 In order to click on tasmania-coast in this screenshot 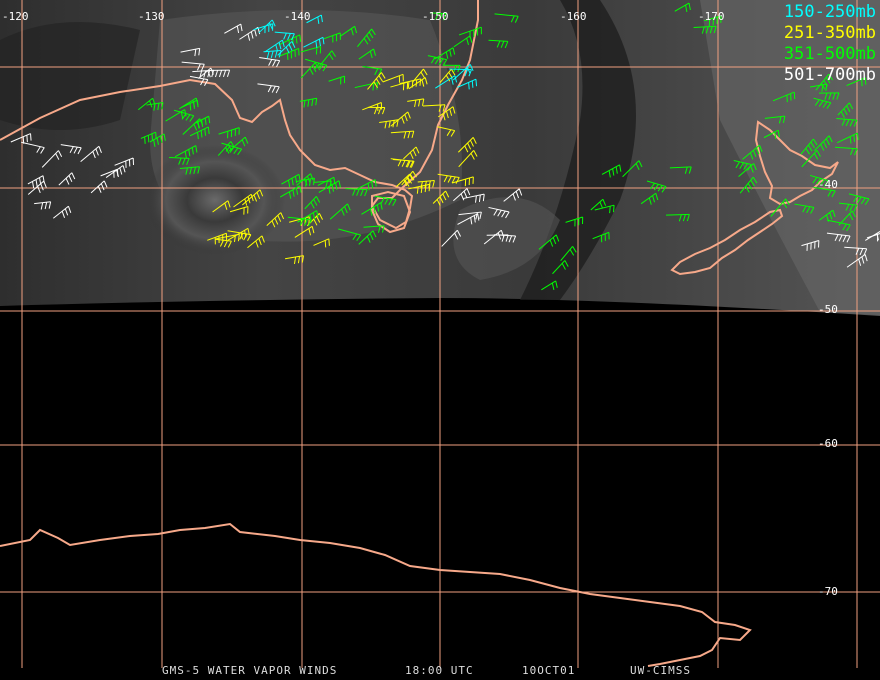, I will do `click(391, 212)`.